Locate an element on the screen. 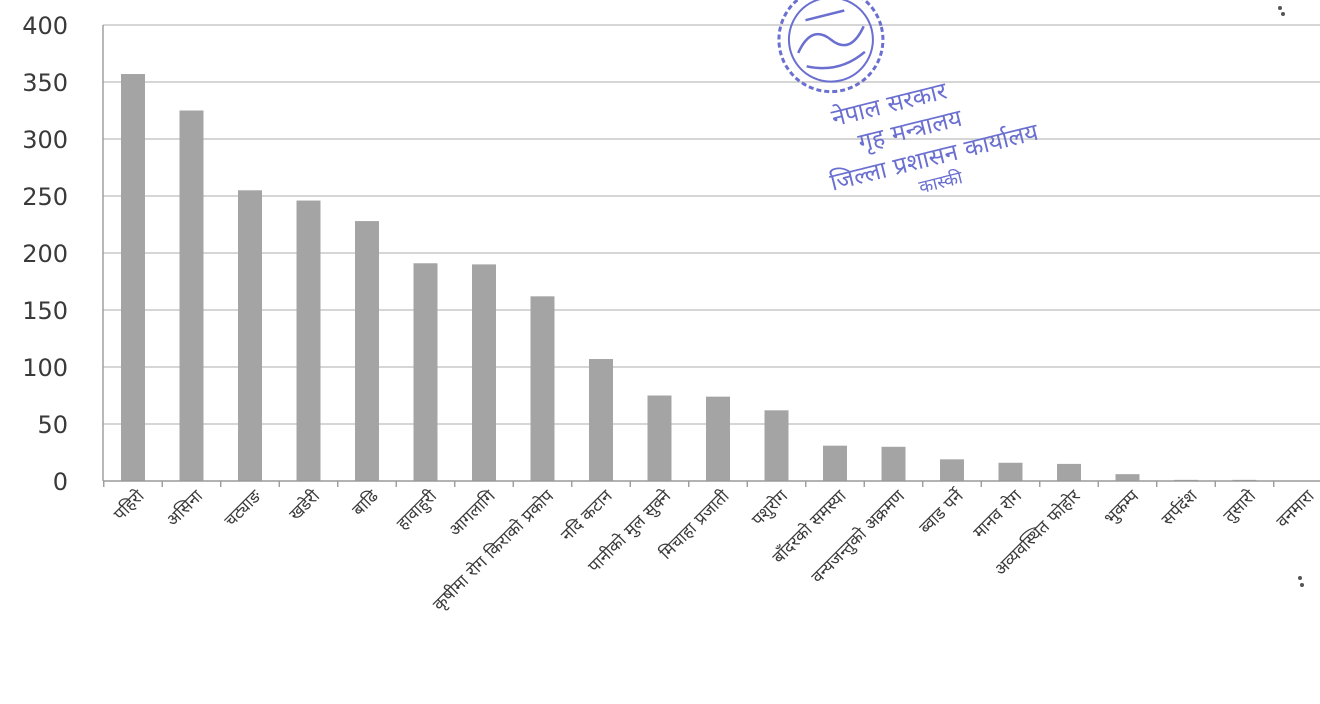  y-tick-label: 350 is located at coordinates (45, 83).